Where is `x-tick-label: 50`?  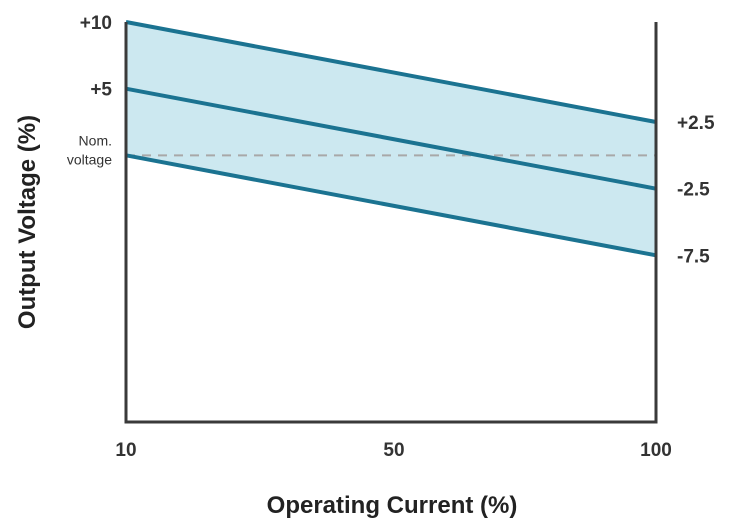 x-tick-label: 50 is located at coordinates (393, 450).